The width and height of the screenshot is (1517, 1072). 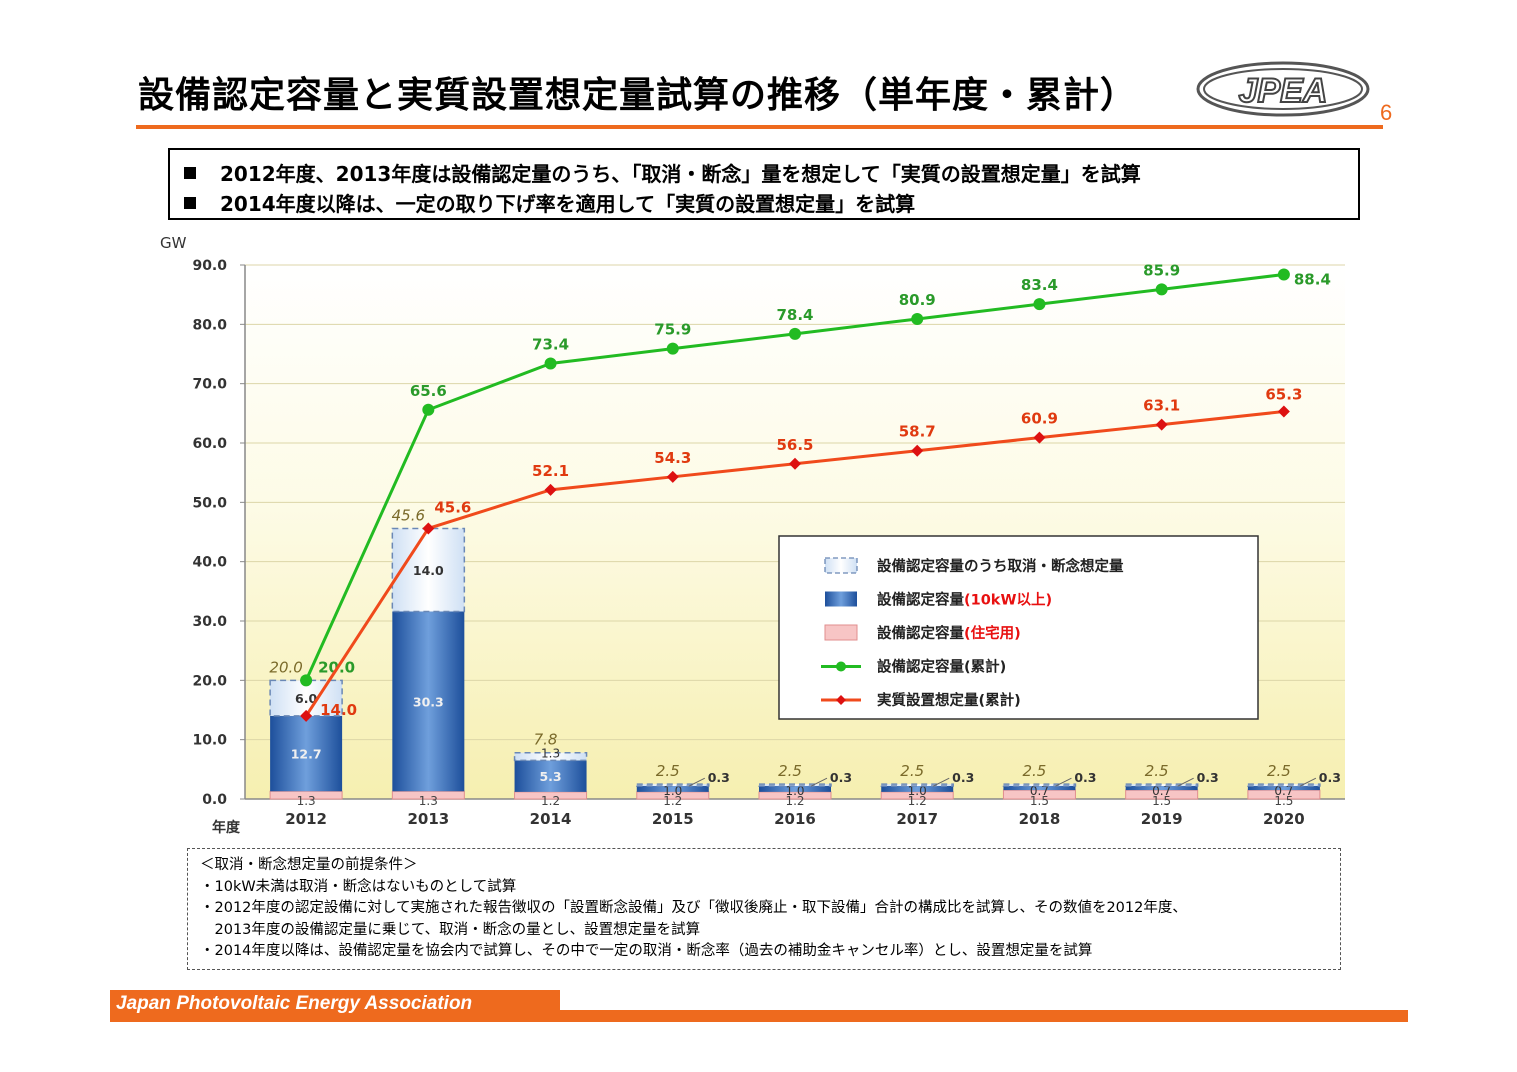 What do you see at coordinates (294, 1003) in the screenshot?
I see `footer-organization: Japan Photovoltaic Energy Association` at bounding box center [294, 1003].